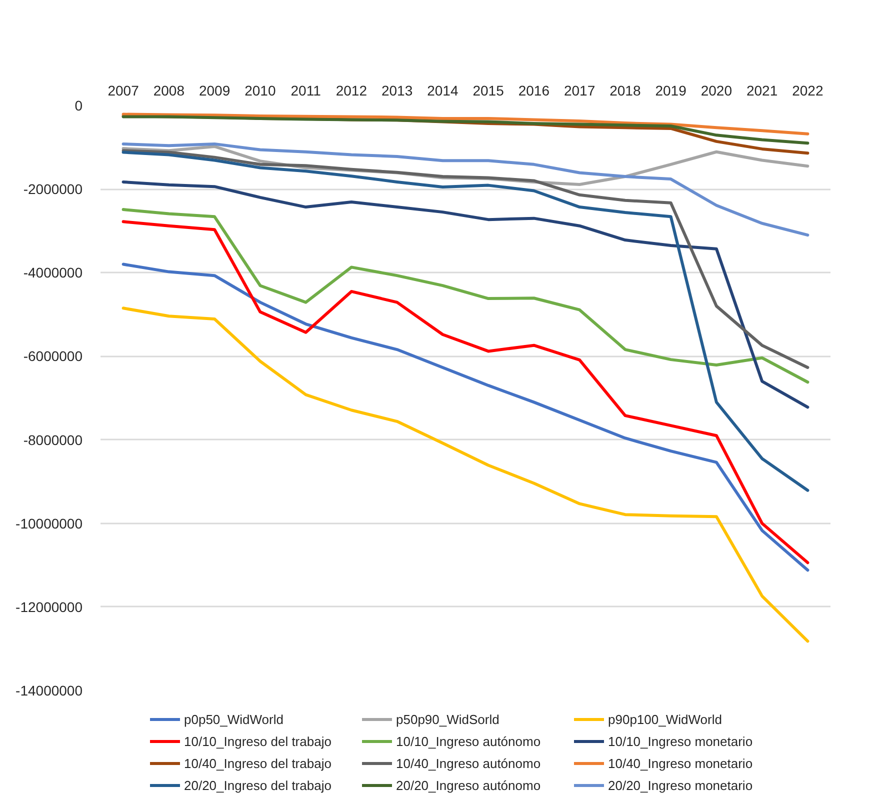 This screenshot has width=873, height=812. What do you see at coordinates (258, 763) in the screenshot?
I see `legend-label: 10/40_Ingreso del trabajo` at bounding box center [258, 763].